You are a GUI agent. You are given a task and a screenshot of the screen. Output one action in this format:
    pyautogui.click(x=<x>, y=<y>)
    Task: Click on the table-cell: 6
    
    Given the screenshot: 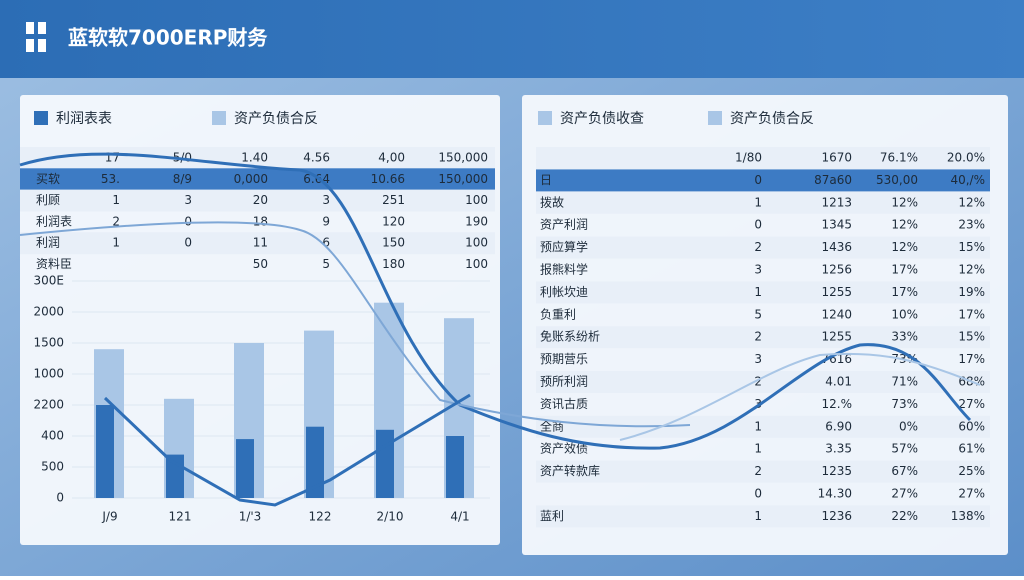 What is the action you would take?
    pyautogui.click(x=326, y=243)
    